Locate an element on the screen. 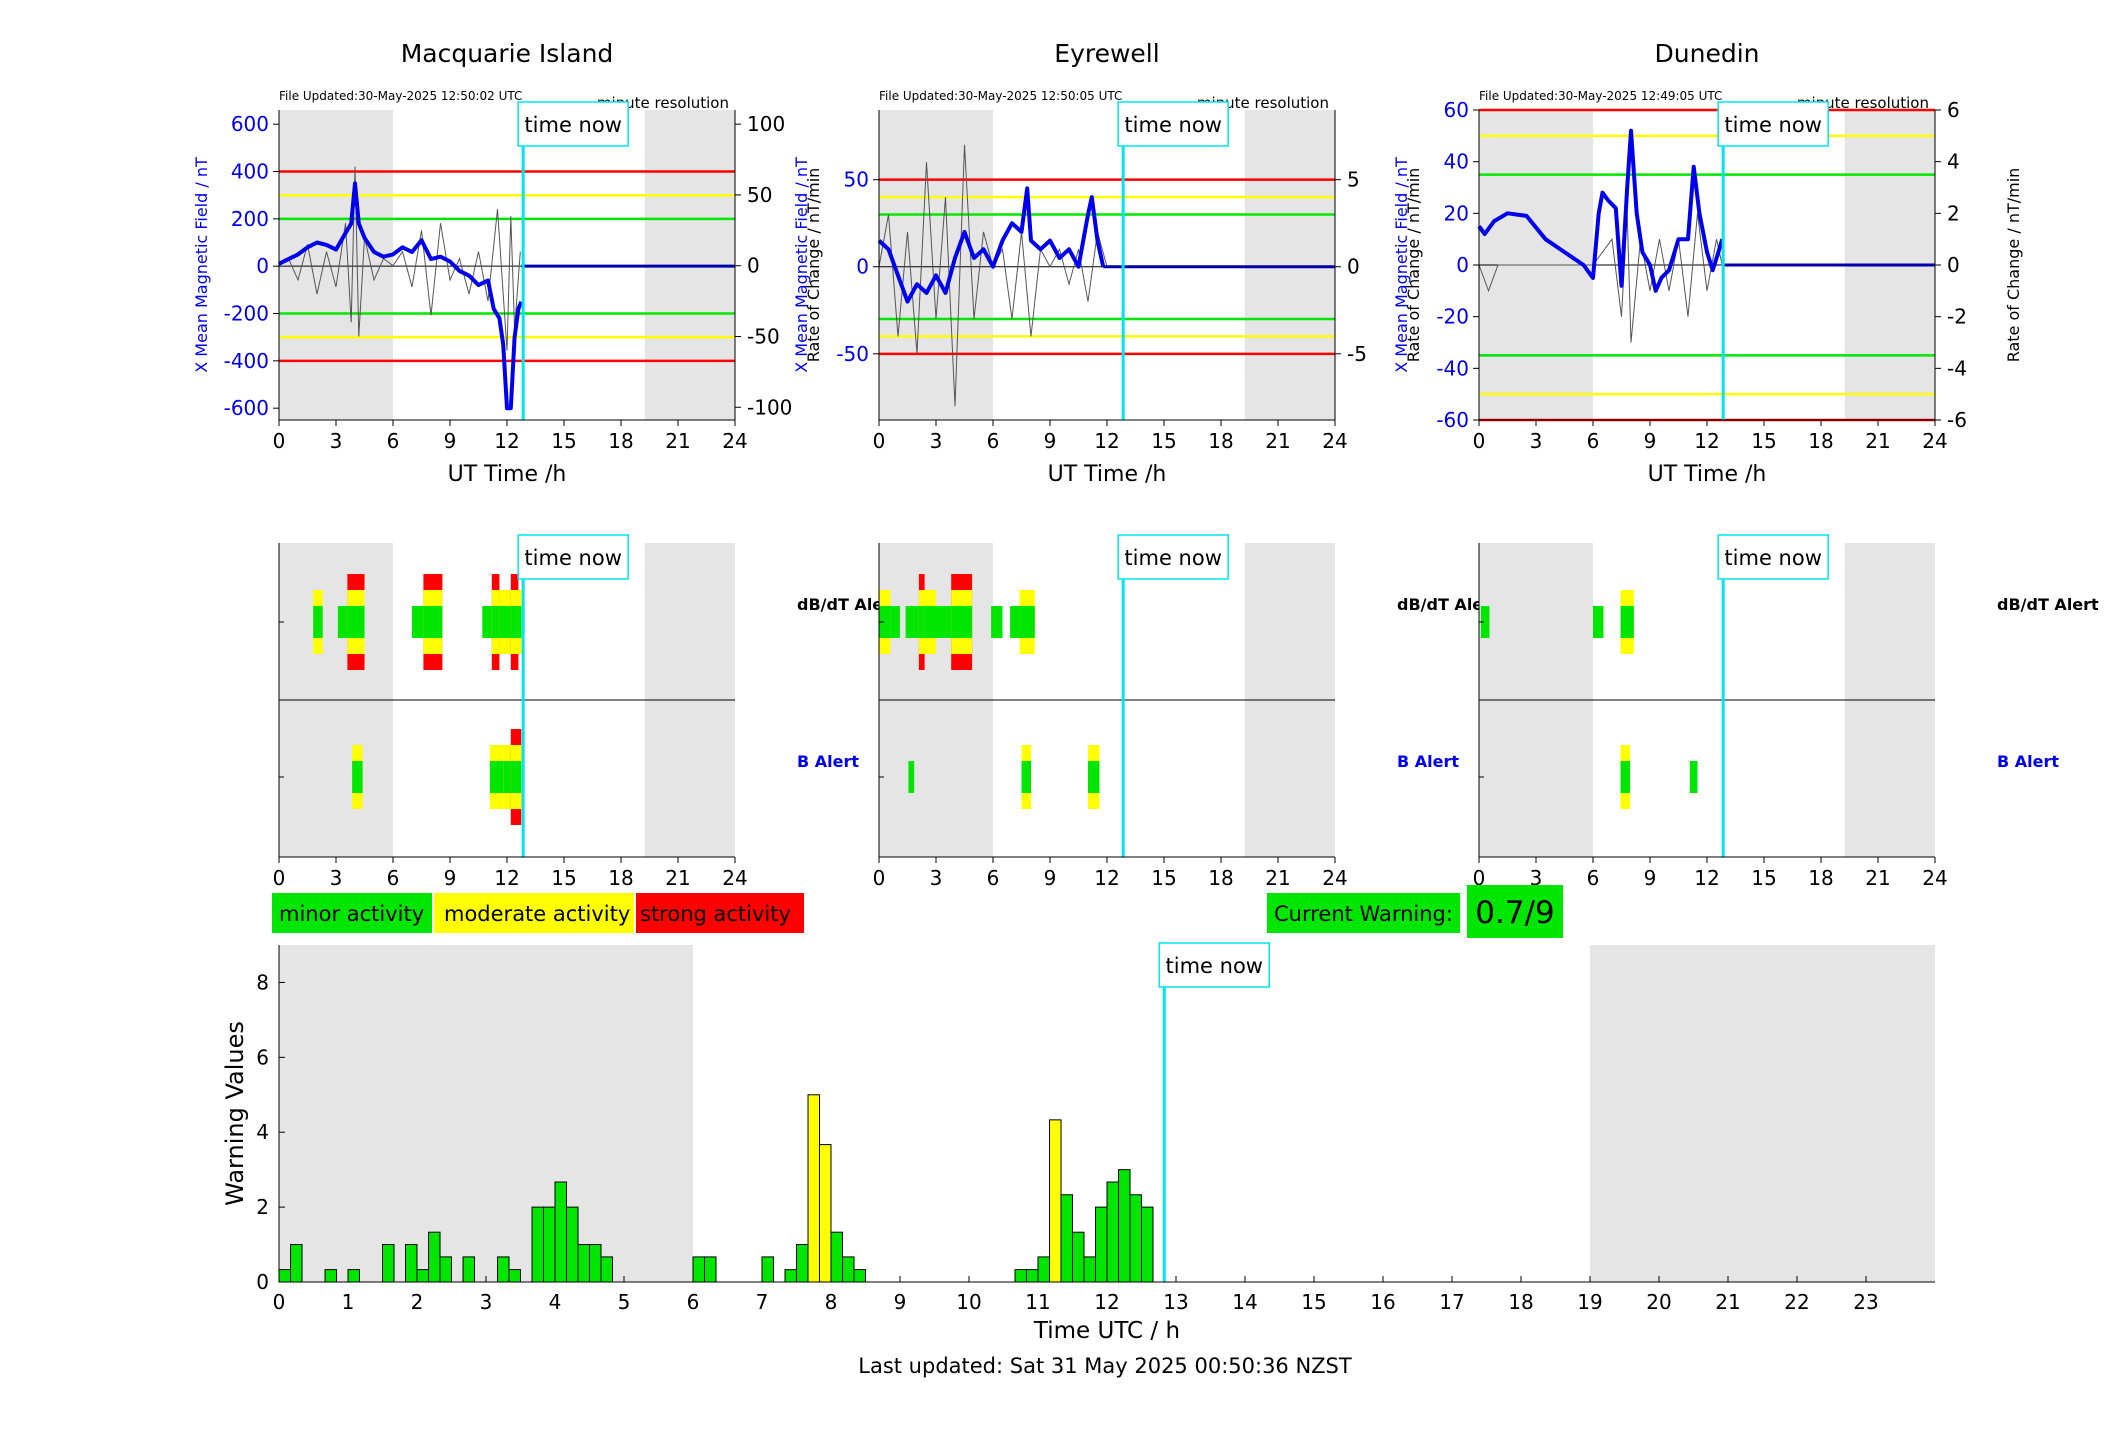 This screenshot has height=1437, width=2117. file-updated-text: File Updated:30-May-2025 12:50:02 UTC is located at coordinates (400, 96).